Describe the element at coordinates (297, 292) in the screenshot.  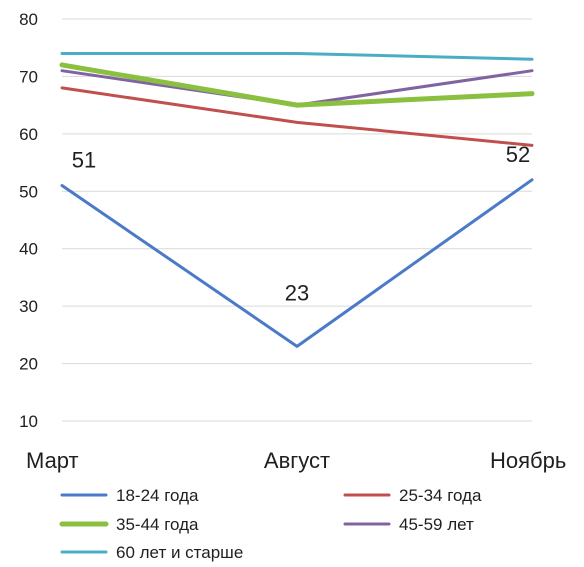
I see `data-label: 23` at that location.